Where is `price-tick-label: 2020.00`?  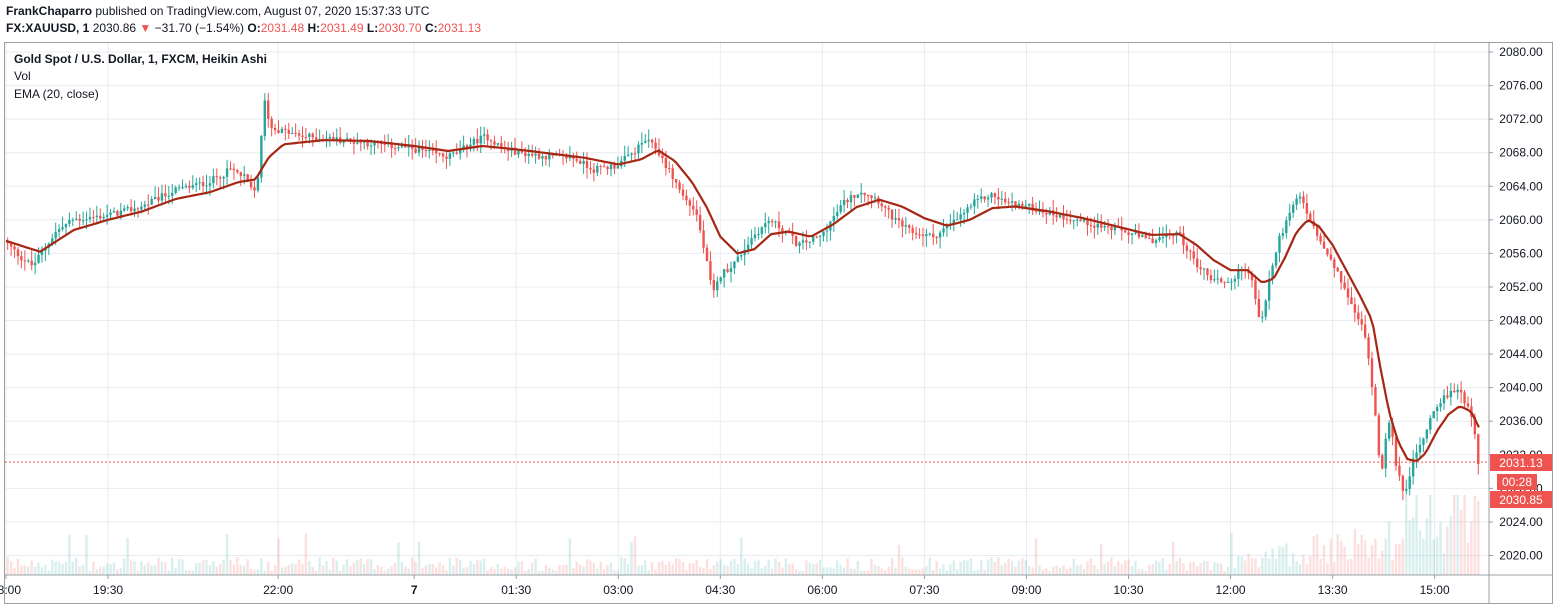 price-tick-label: 2020.00 is located at coordinates (1521, 556).